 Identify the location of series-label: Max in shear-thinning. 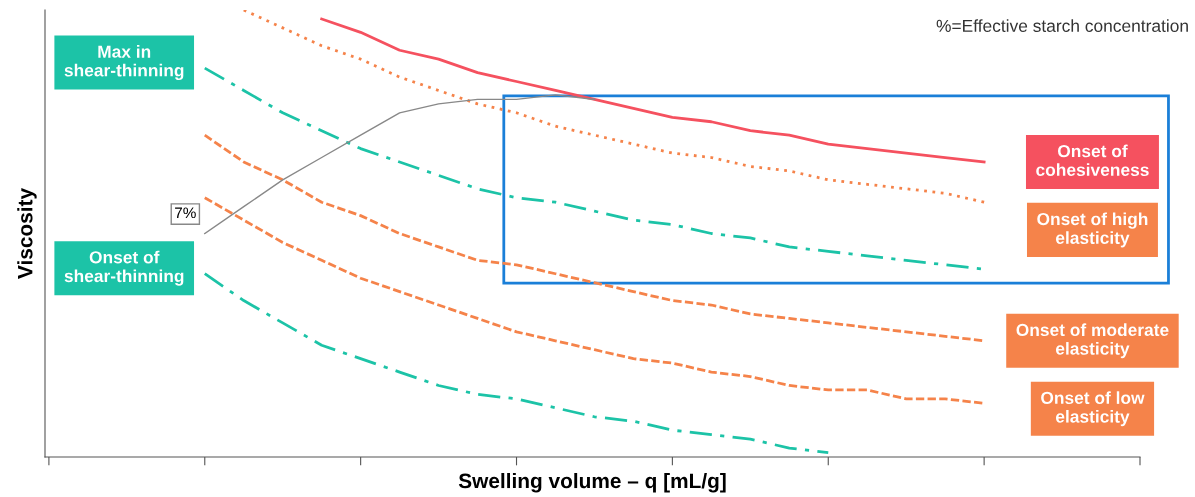
(124, 63).